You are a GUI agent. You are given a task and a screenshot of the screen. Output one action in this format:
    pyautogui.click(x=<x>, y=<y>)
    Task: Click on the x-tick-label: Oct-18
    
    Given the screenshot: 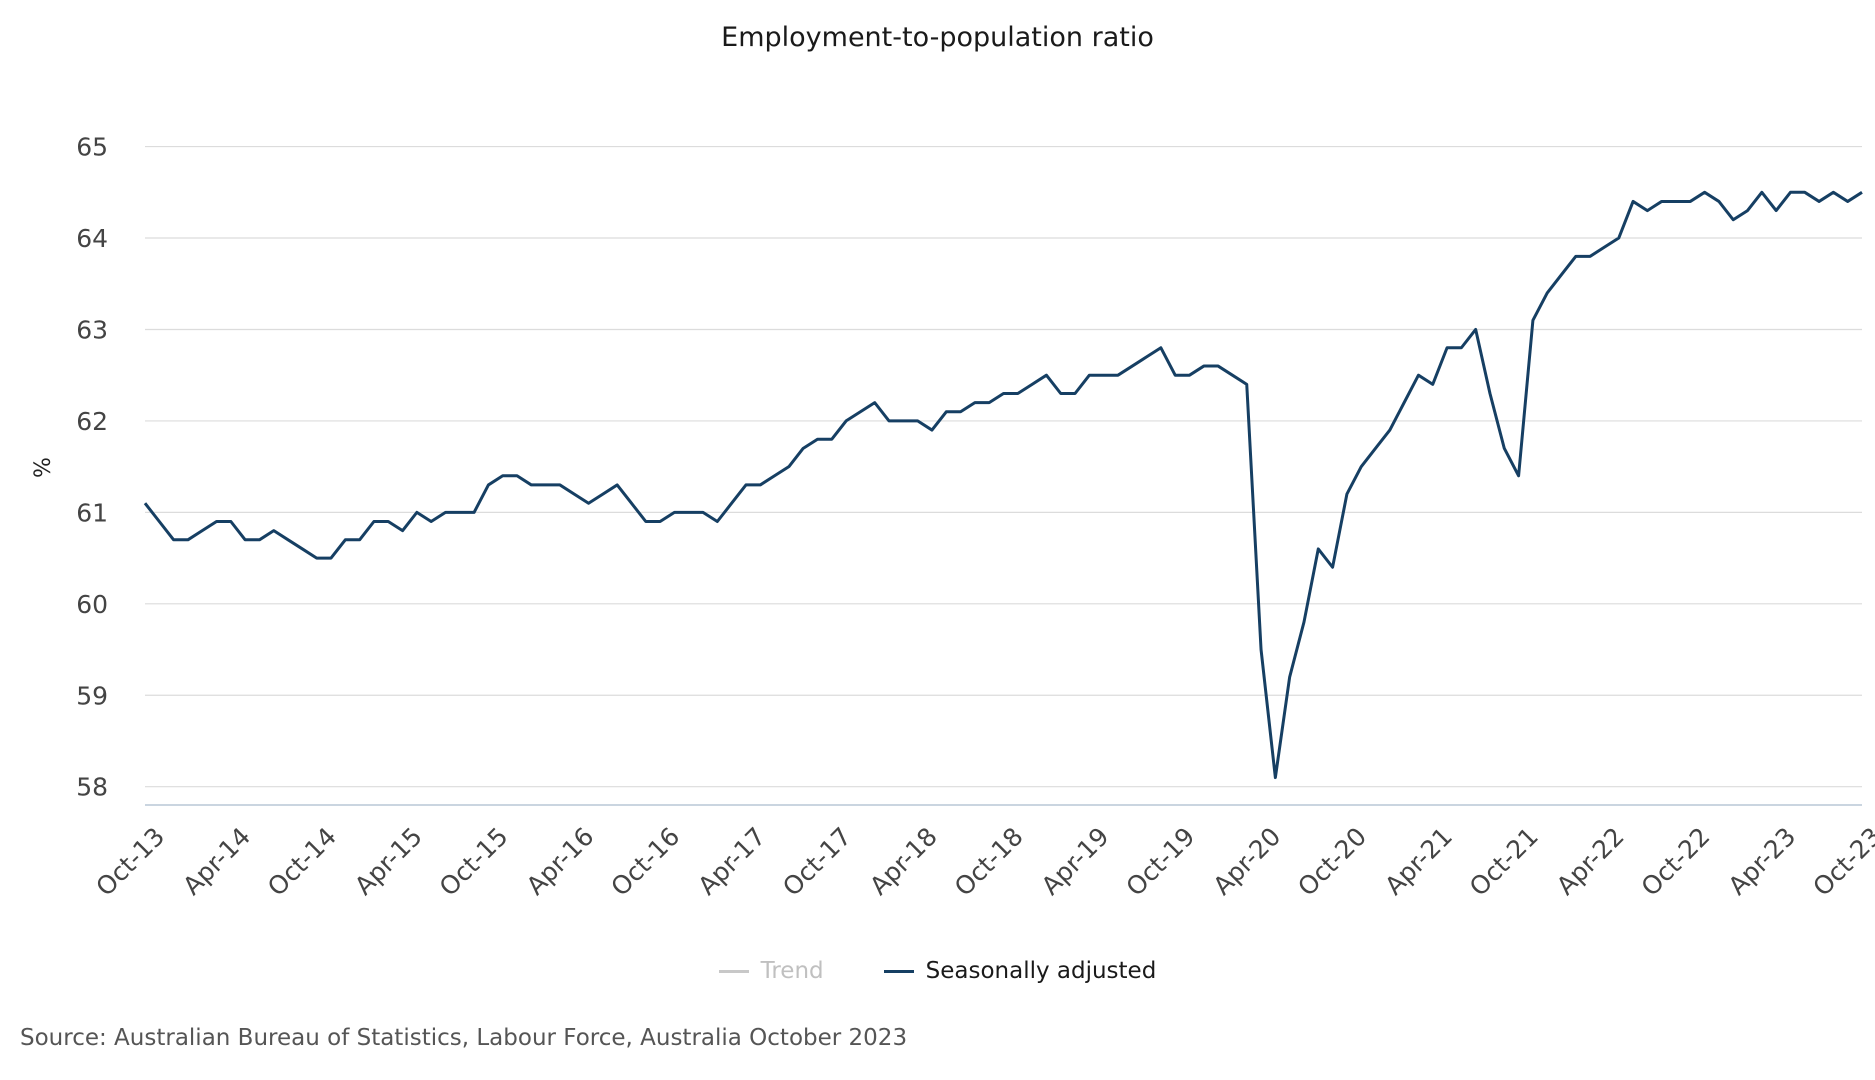 What is the action you would take?
    pyautogui.click(x=989, y=862)
    